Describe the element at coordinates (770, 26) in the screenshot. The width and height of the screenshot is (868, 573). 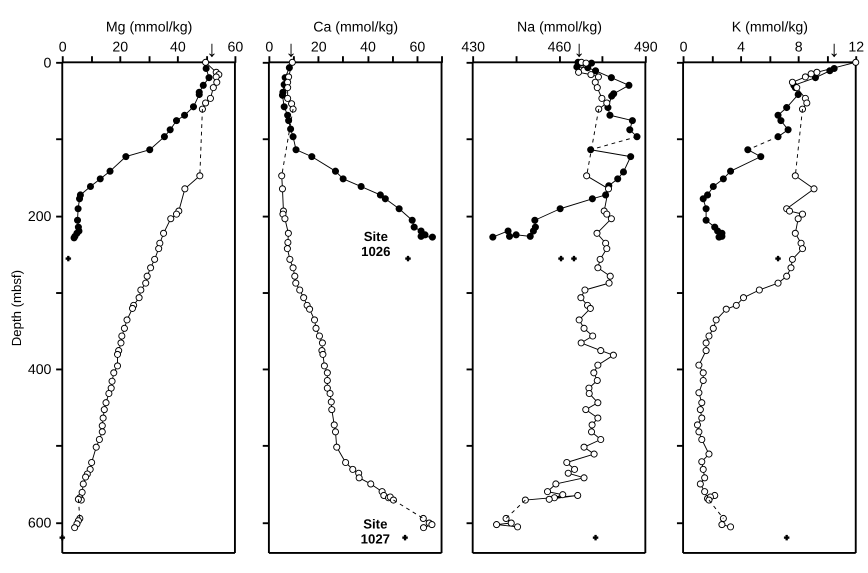
I see `x-axis-title: K (mmol/kg)` at that location.